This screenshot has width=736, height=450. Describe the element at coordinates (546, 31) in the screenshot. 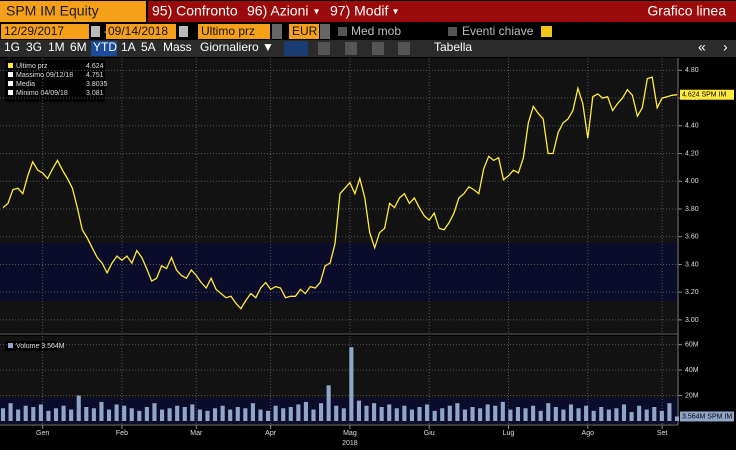

I see `info-icon` at that location.